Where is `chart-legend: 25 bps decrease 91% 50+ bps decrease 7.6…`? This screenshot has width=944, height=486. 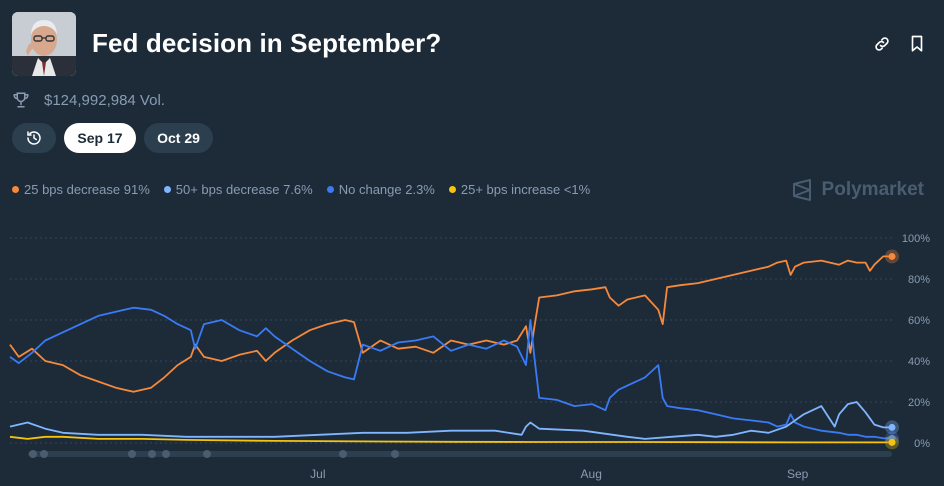
chart-legend: 25 bps decrease 91% 50+ bps decrease 7.6… is located at coordinates (301, 189).